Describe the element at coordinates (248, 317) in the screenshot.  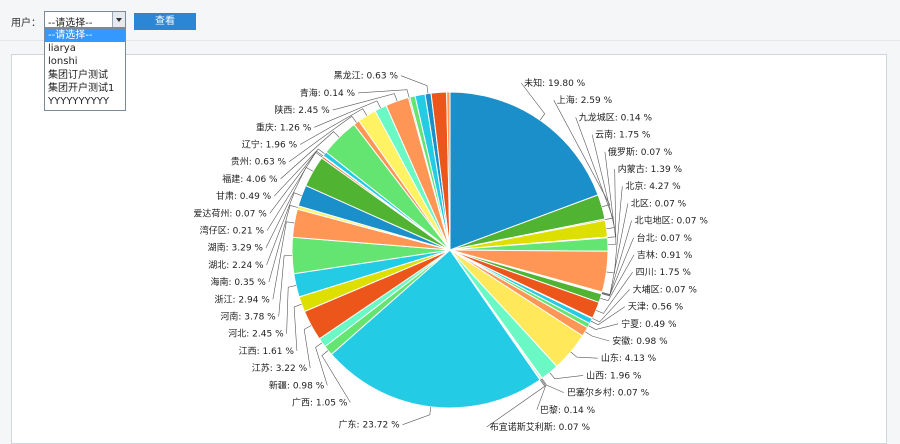
I see `pie-slice-label: 河南: 3.78 %` at that location.